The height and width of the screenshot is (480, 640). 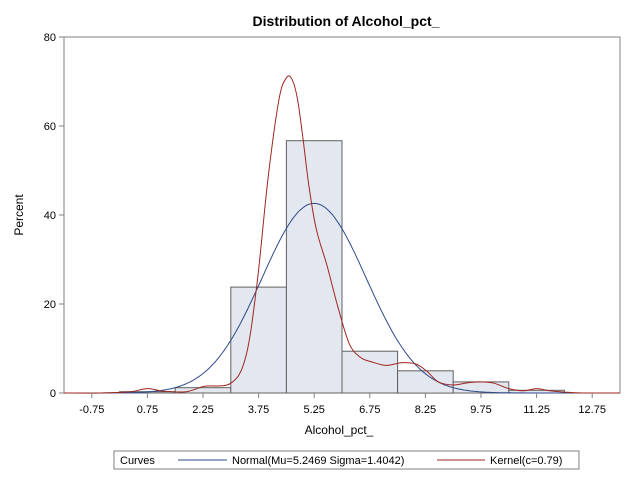 What do you see at coordinates (318, 461) in the screenshot?
I see `legend-normal-label: Normal(Mu=5.2469 Sigma=1.4042)` at bounding box center [318, 461].